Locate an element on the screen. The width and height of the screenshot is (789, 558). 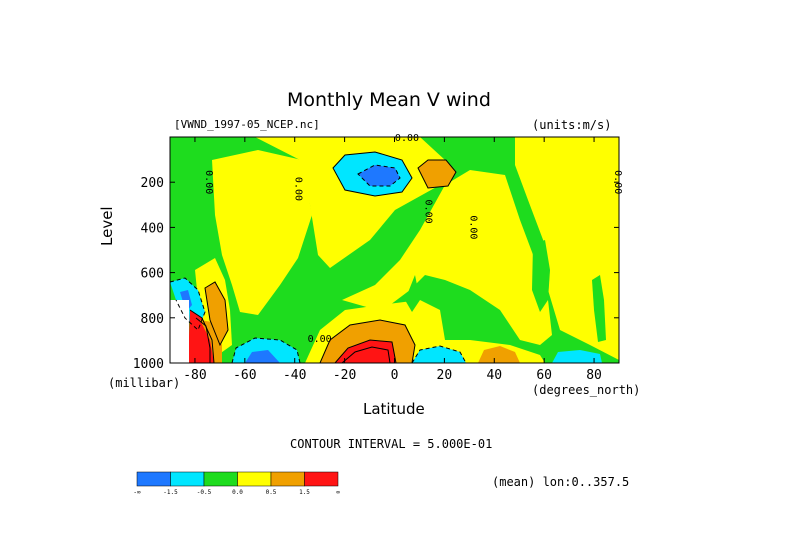
colorbar-label: 0.5 is located at coordinates (271, 492).